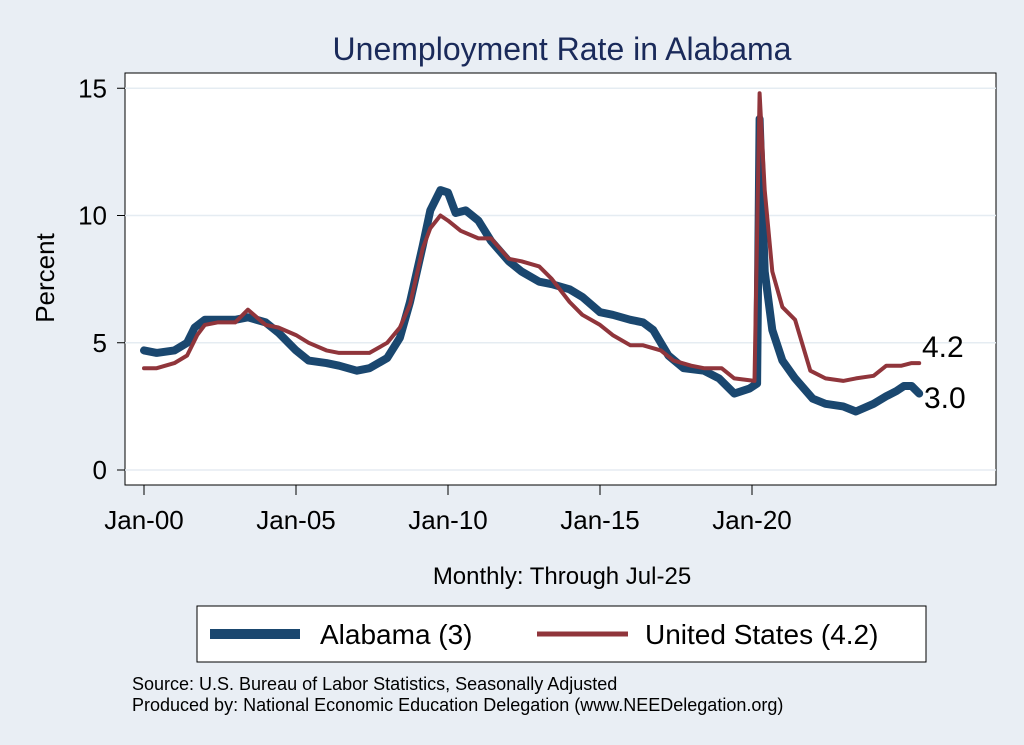 Image resolution: width=1024 pixels, height=745 pixels. I want to click on end-label-alabama: 3.0, so click(945, 398).